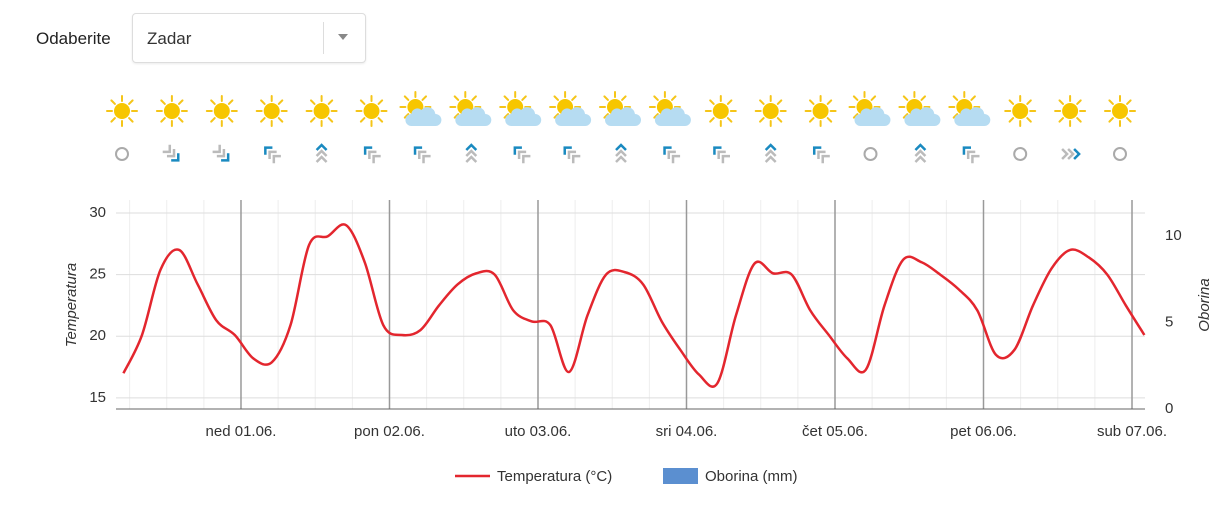 The width and height of the screenshot is (1219, 506). I want to click on y2-tick-label: 10, so click(1173, 235).